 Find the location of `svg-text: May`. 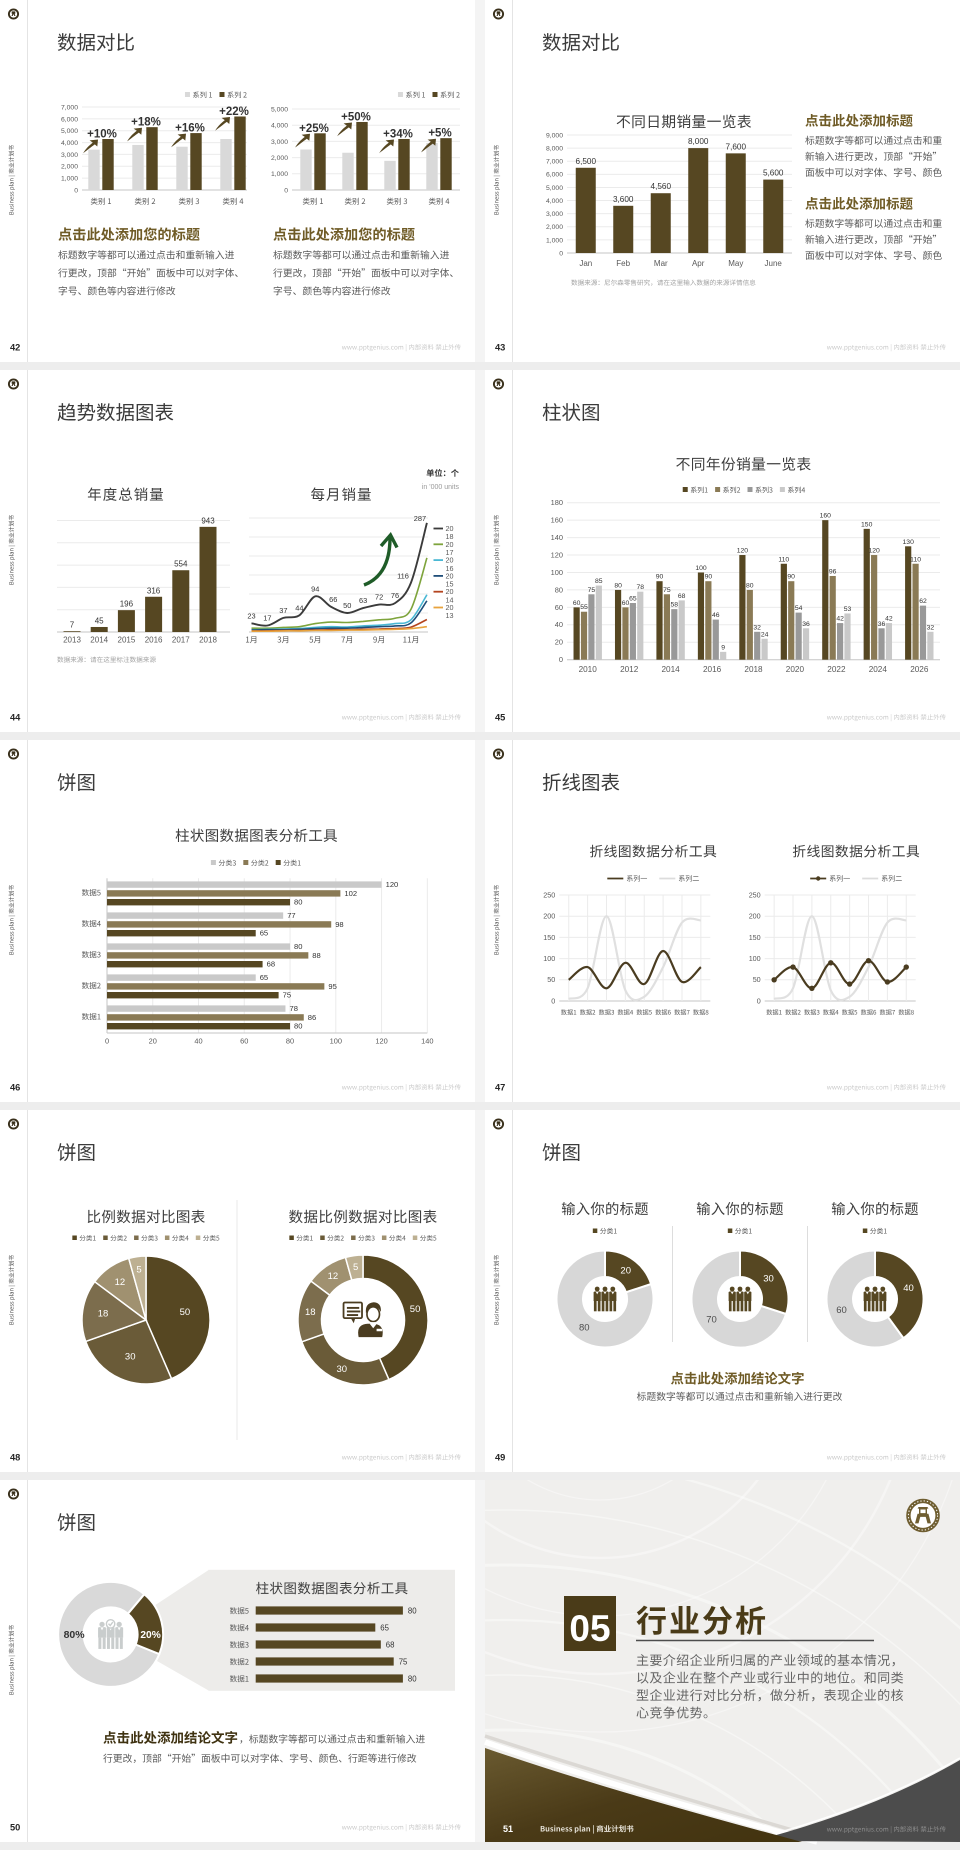

svg-text: May is located at coordinates (735, 263).